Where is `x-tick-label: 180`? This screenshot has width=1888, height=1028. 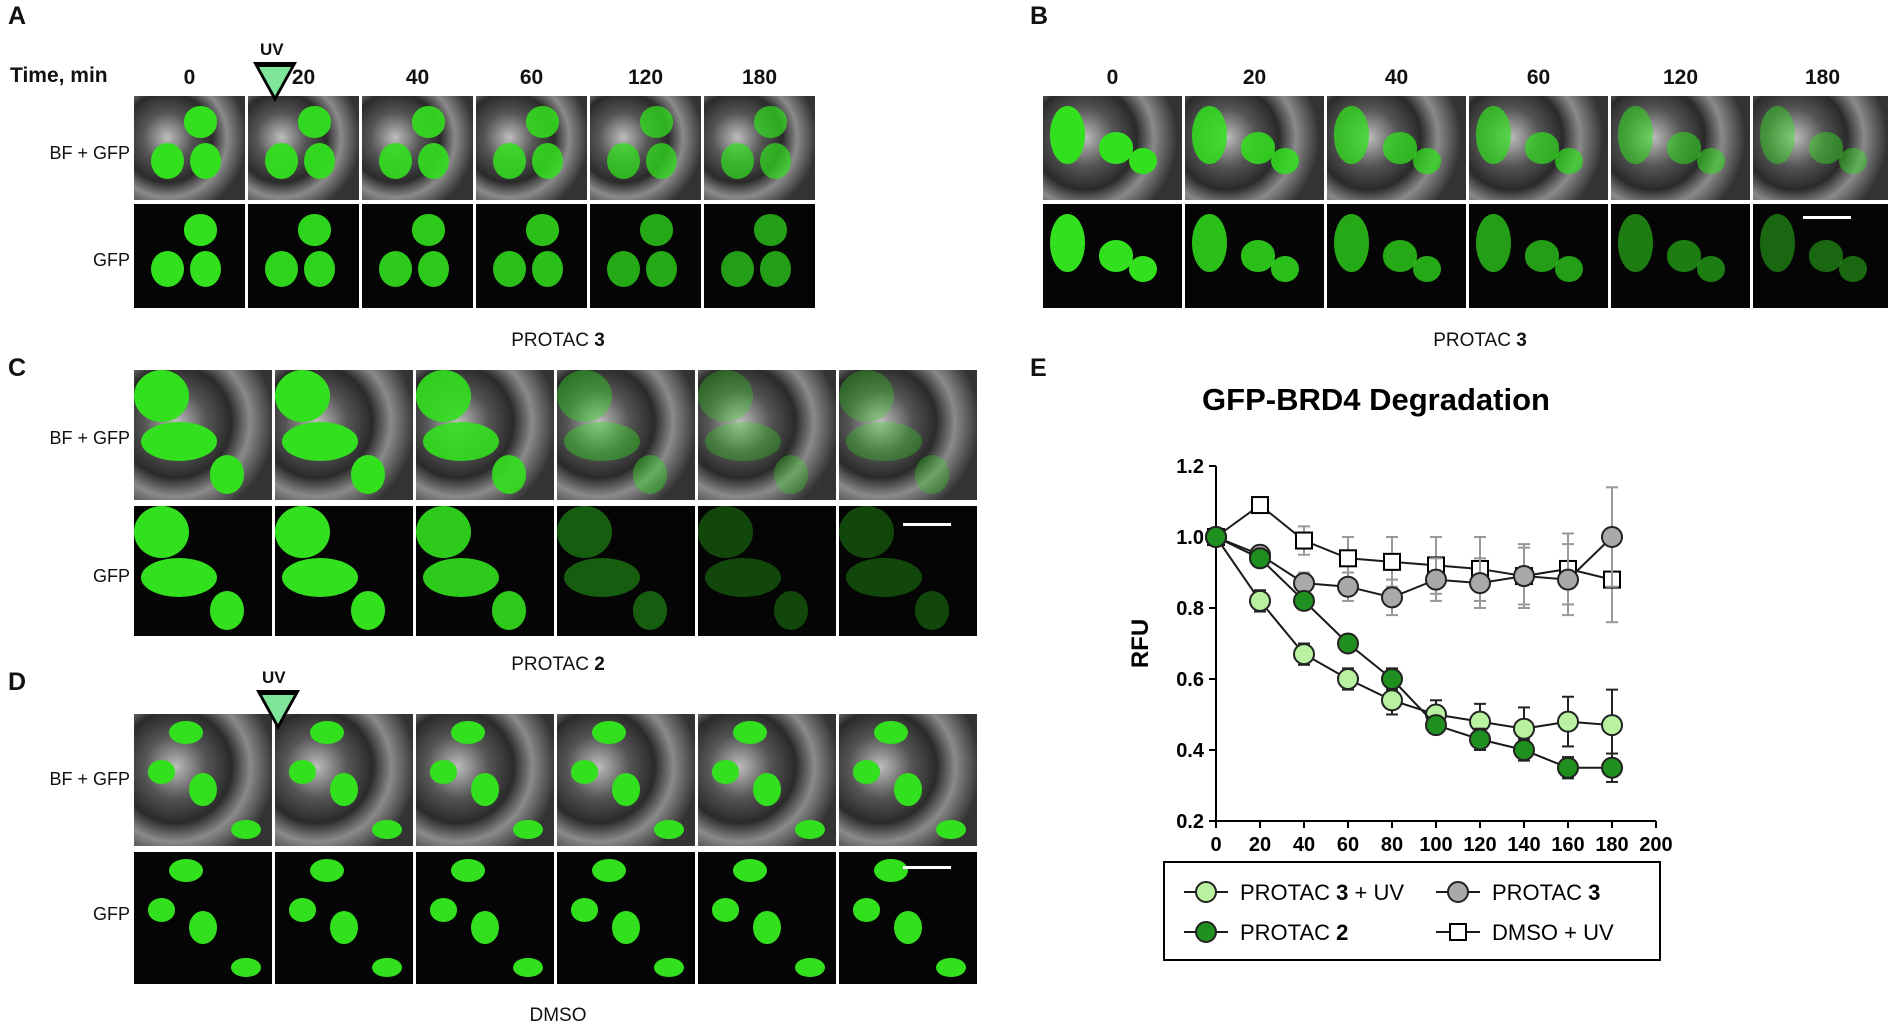
x-tick-label: 180 is located at coordinates (1611, 845).